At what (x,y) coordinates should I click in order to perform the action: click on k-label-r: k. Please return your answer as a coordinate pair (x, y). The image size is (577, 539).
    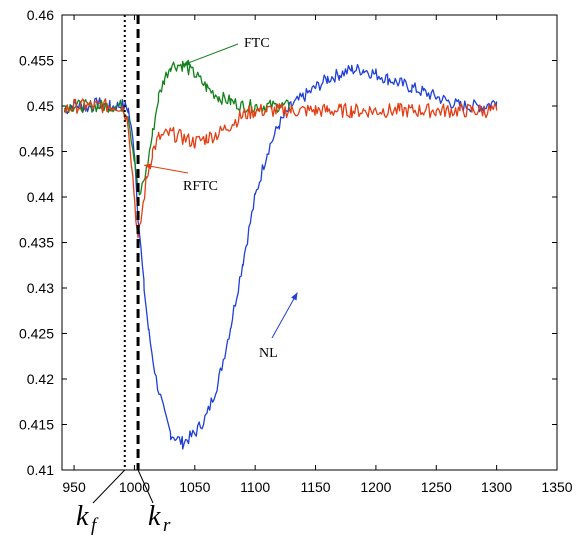
    Looking at the image, I should click on (154, 516).